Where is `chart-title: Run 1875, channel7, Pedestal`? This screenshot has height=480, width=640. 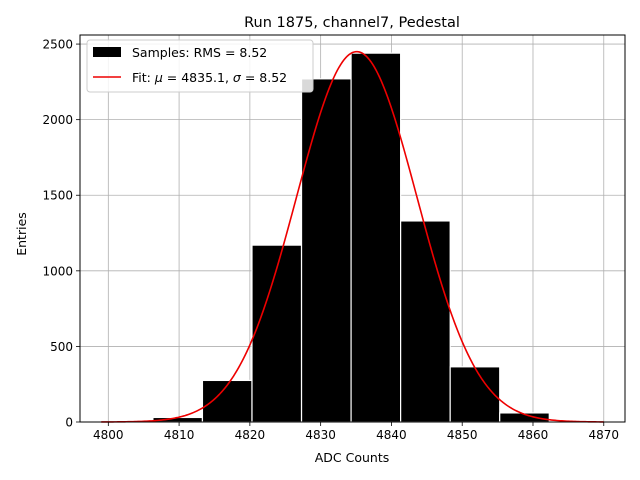 chart-title: Run 1875, channel7, Pedestal is located at coordinates (352, 23).